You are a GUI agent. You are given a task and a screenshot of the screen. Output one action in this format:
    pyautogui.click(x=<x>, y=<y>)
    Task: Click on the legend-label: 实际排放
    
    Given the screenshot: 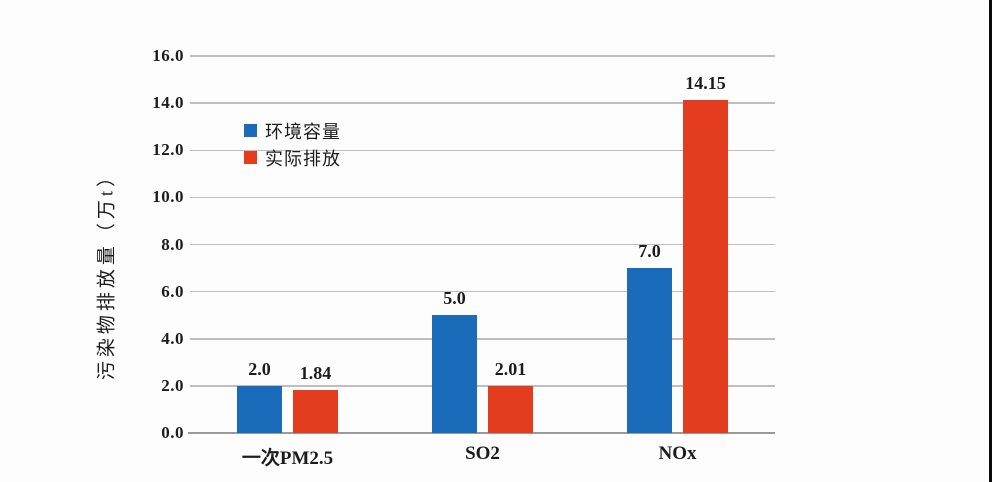 What is the action you would take?
    pyautogui.click(x=303, y=158)
    